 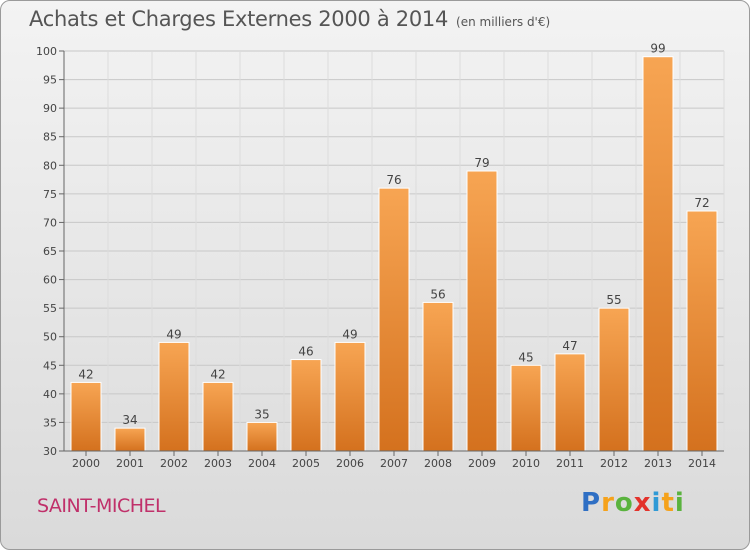 I want to click on bar-value-label: 99, so click(x=657, y=49).